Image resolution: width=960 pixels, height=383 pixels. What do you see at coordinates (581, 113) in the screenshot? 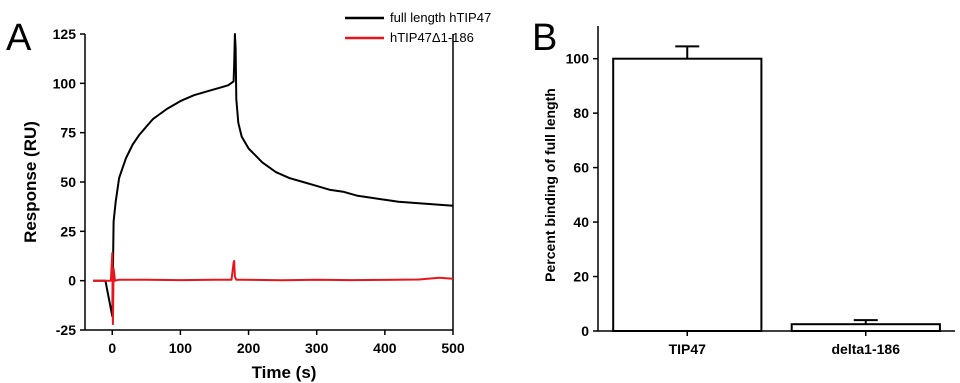
I see `panel-b-y-tick-label: 80` at bounding box center [581, 113].